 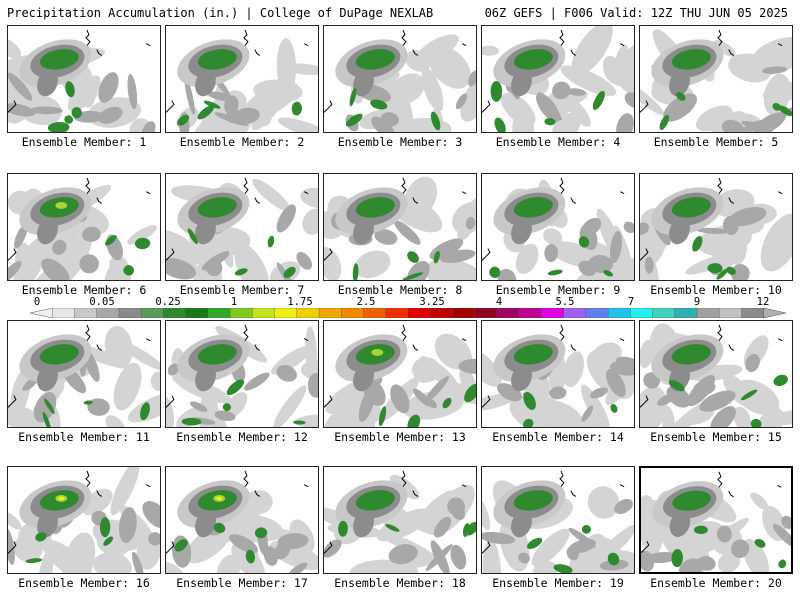 What do you see at coordinates (716, 583) in the screenshot?
I see `member-label: Ensemble Member: 20` at bounding box center [716, 583].